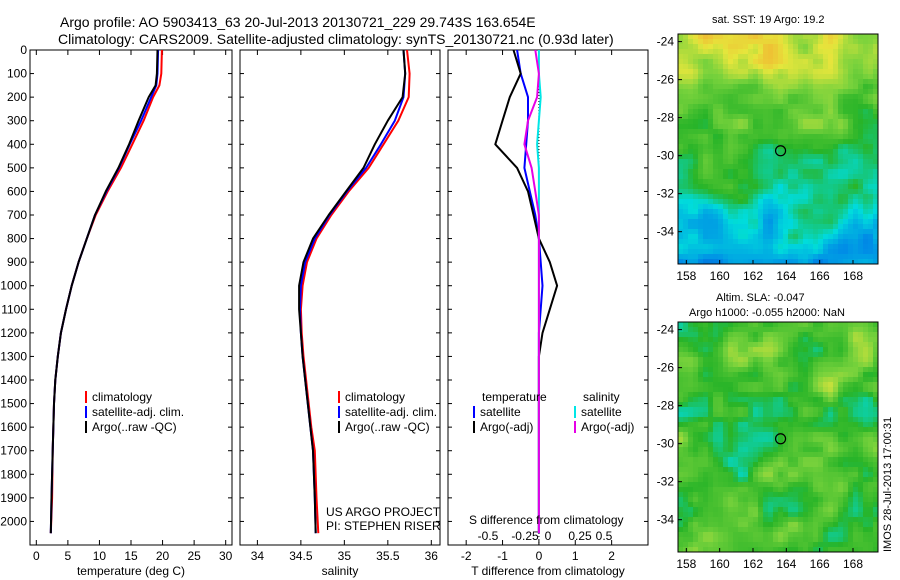 The width and height of the screenshot is (900, 580). Describe the element at coordinates (666, 156) in the screenshot. I see `lat-tick-label: -30` at that location.